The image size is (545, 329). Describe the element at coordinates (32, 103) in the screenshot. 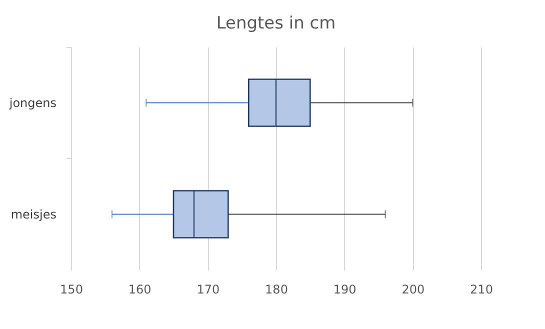

I see `y-tick-label: jongens` at that location.